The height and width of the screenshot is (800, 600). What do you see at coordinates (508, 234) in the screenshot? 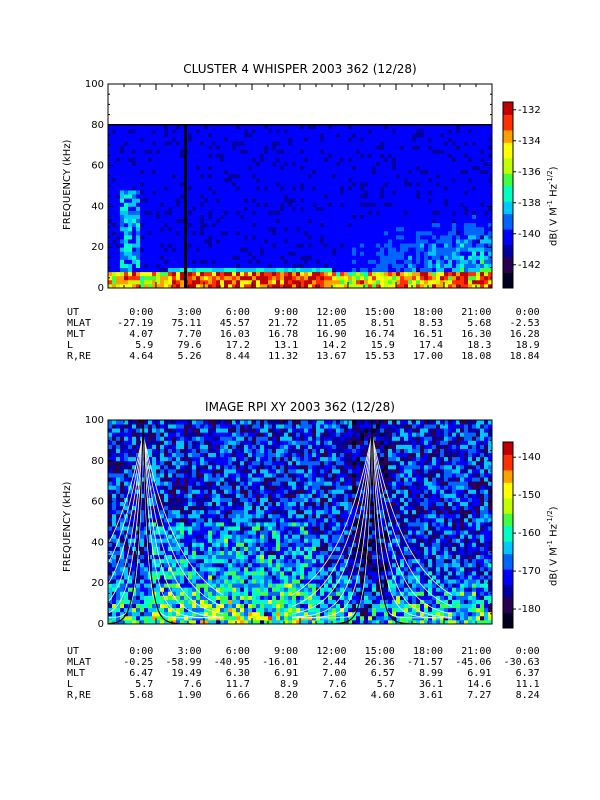
I see `panel1-colorbar-cell` at bounding box center [508, 234].